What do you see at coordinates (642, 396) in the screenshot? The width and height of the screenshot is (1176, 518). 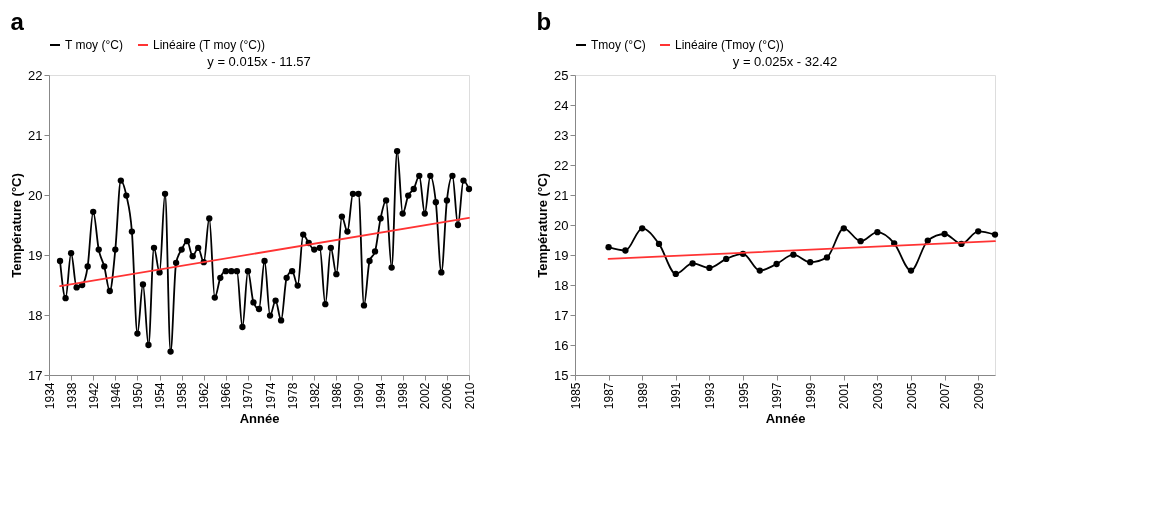 I see `x-tick-label: 1989` at bounding box center [642, 396].